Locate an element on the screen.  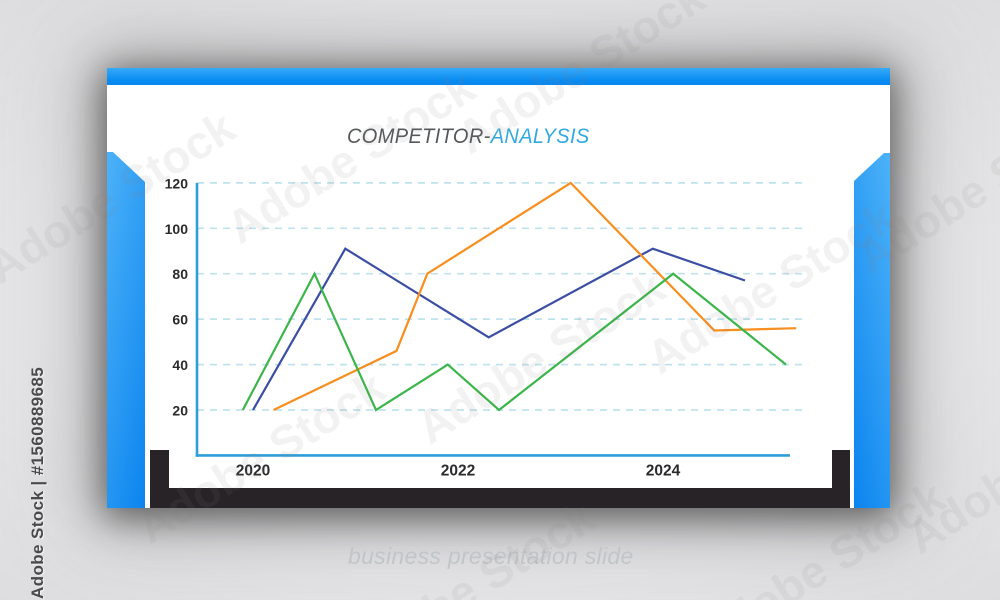
y-tick-label: 80 is located at coordinates (180, 274).